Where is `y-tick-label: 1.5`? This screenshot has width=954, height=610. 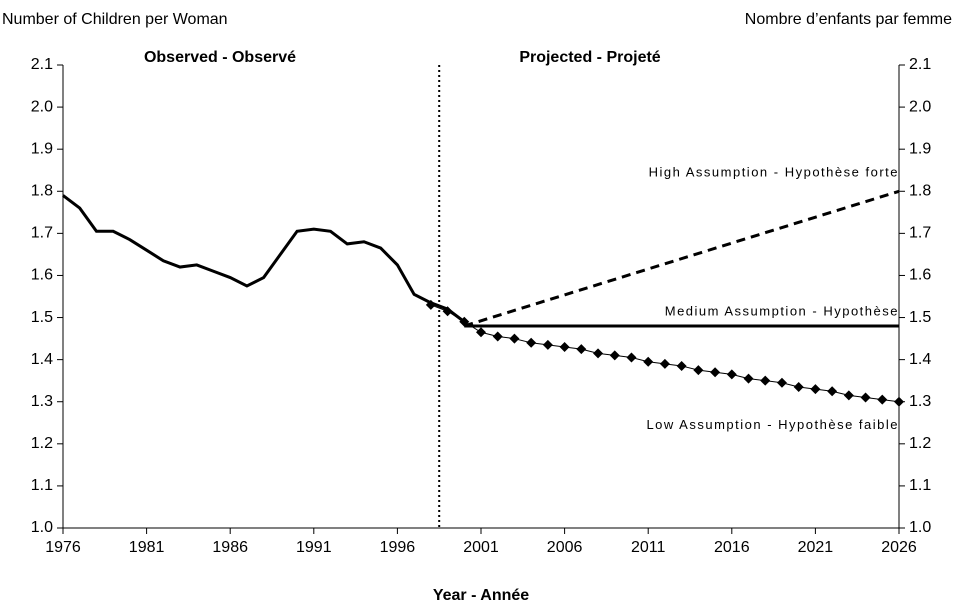 y-tick-label: 1.5 is located at coordinates (42, 317).